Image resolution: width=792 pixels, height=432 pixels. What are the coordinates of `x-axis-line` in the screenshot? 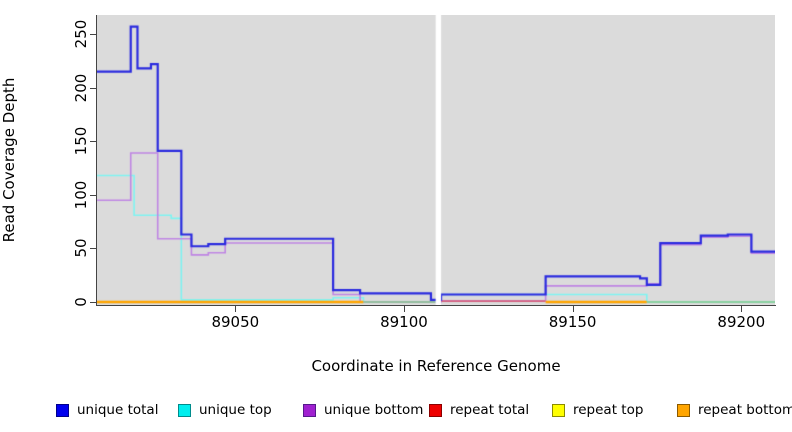 It's located at (436, 305).